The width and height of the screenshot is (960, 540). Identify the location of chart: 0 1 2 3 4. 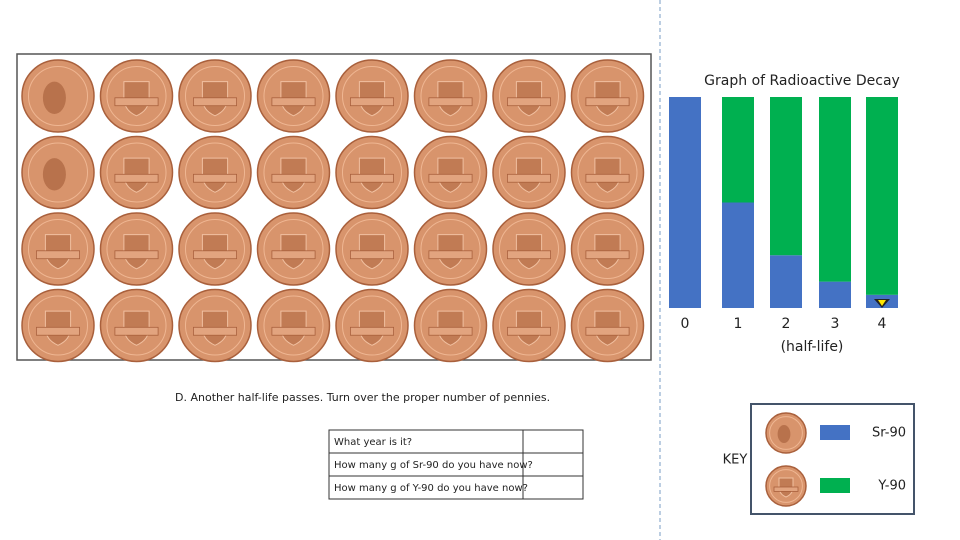
(783, 214).